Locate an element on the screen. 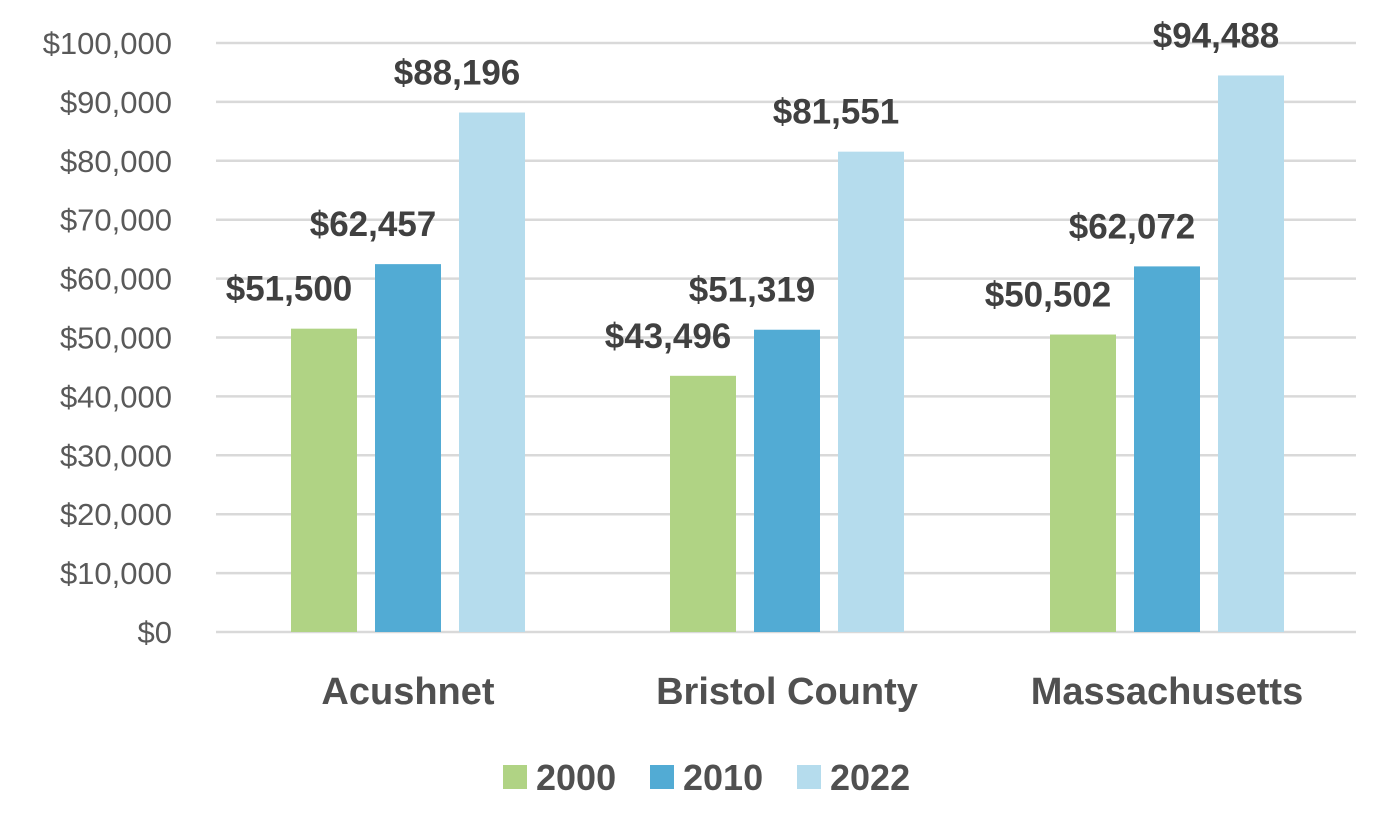 This screenshot has height=840, width=1400. y-tick-label: $0 is located at coordinates (155, 632).